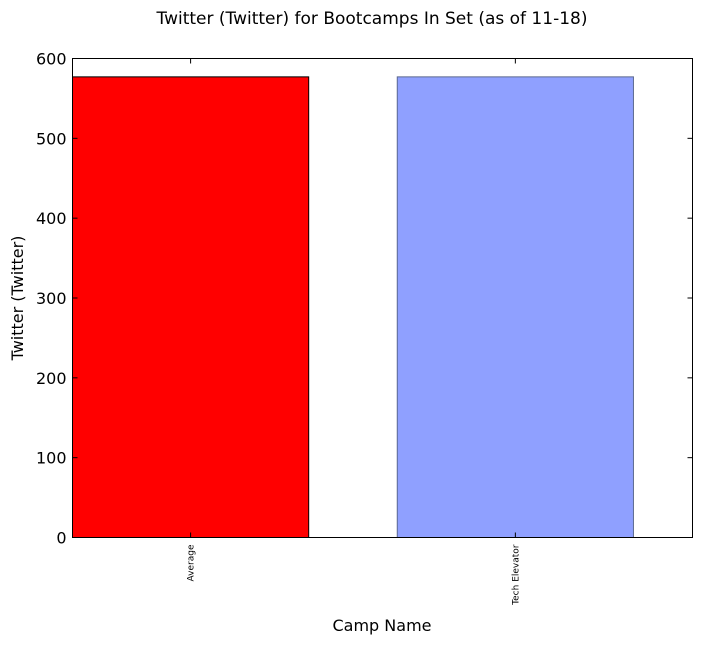 This screenshot has height=645, width=702. I want to click on y-tick-label: 0, so click(61, 538).